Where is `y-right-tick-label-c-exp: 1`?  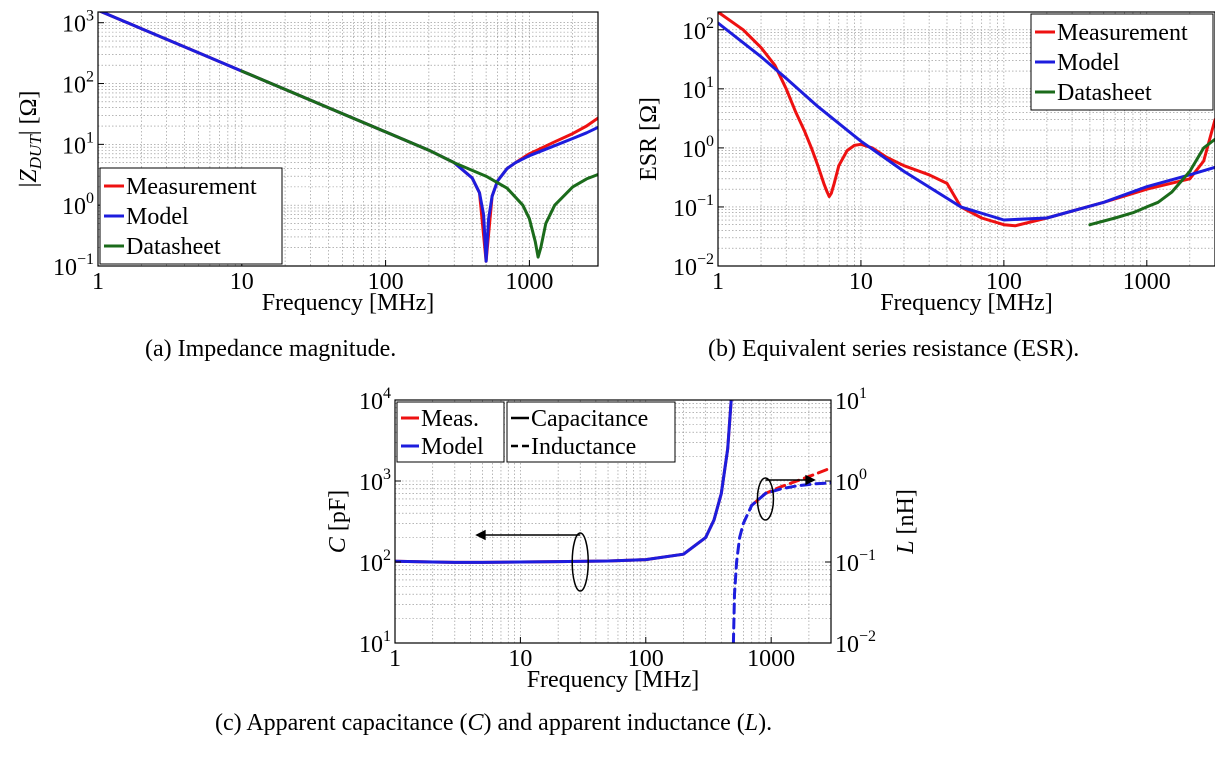
y-right-tick-label-c-exp: 1 is located at coordinates (863, 393).